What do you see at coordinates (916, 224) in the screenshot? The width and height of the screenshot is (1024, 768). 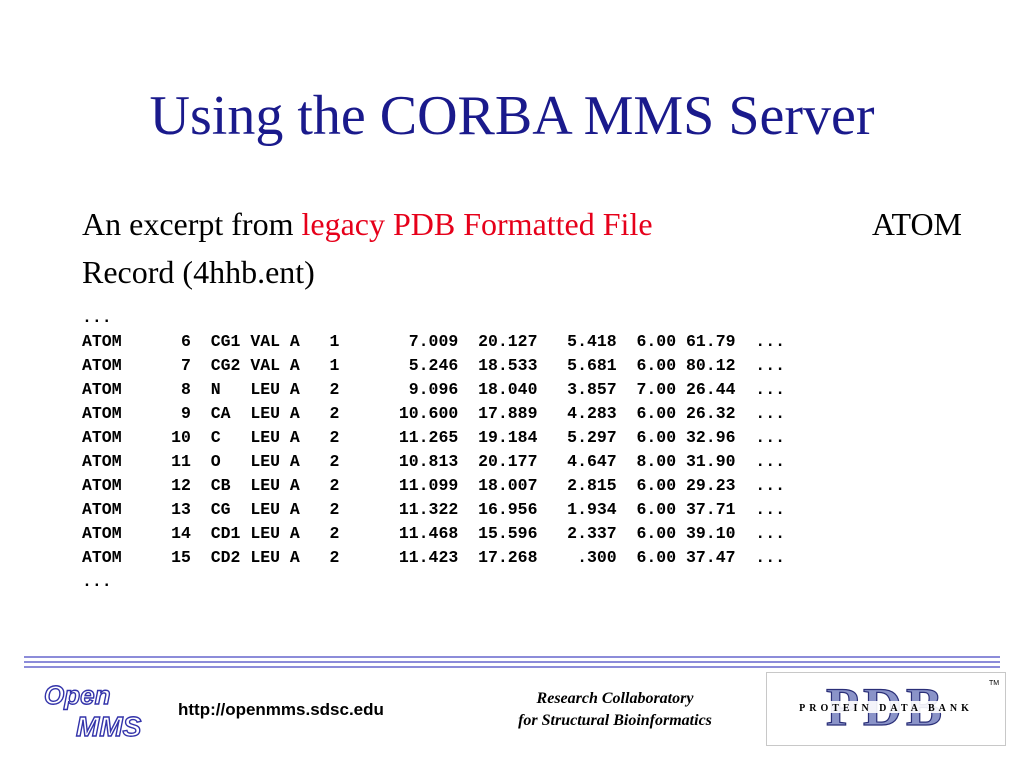 I see `intro-atom-label: ATOM` at bounding box center [916, 224].